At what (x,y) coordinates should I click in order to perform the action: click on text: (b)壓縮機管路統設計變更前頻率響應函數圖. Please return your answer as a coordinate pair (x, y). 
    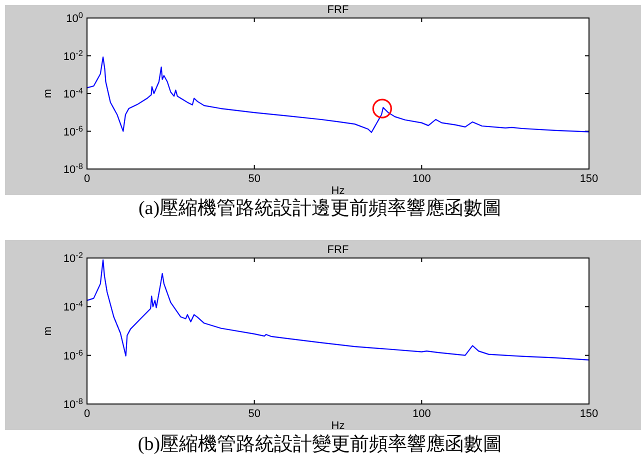
    Looking at the image, I should click on (320, 444).